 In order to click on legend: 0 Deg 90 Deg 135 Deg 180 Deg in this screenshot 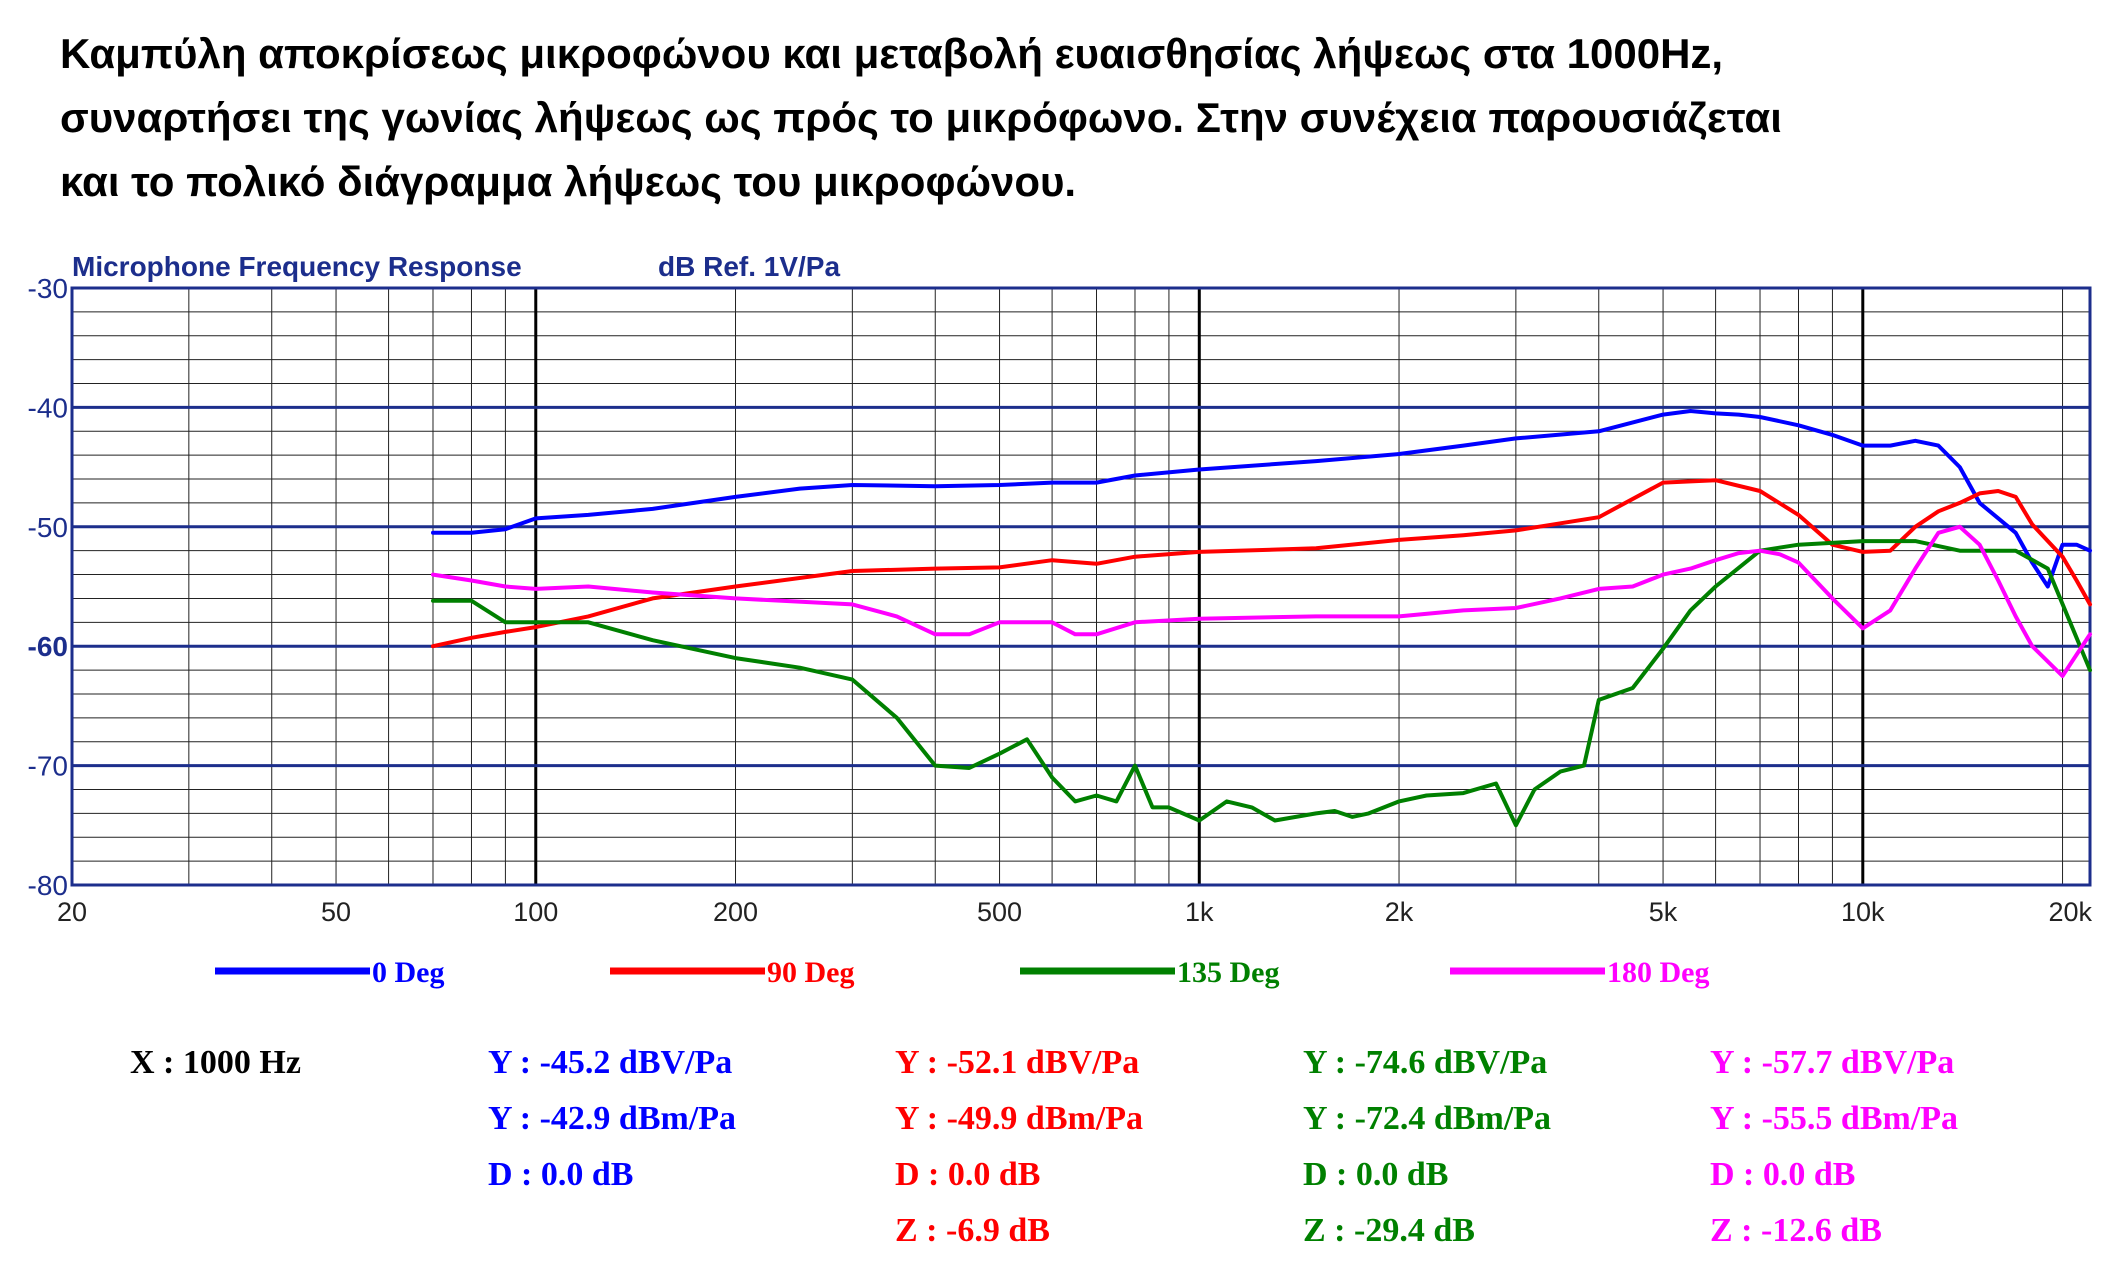, I will do `click(962, 972)`.